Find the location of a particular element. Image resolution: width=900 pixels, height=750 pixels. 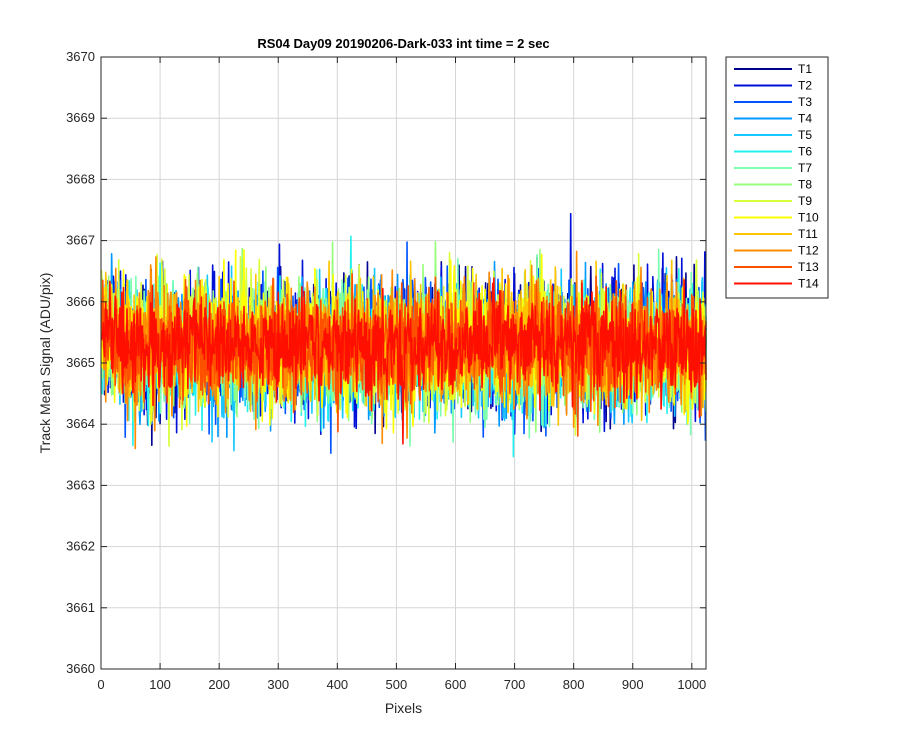

x-tick-label: 900 is located at coordinates (633, 684).